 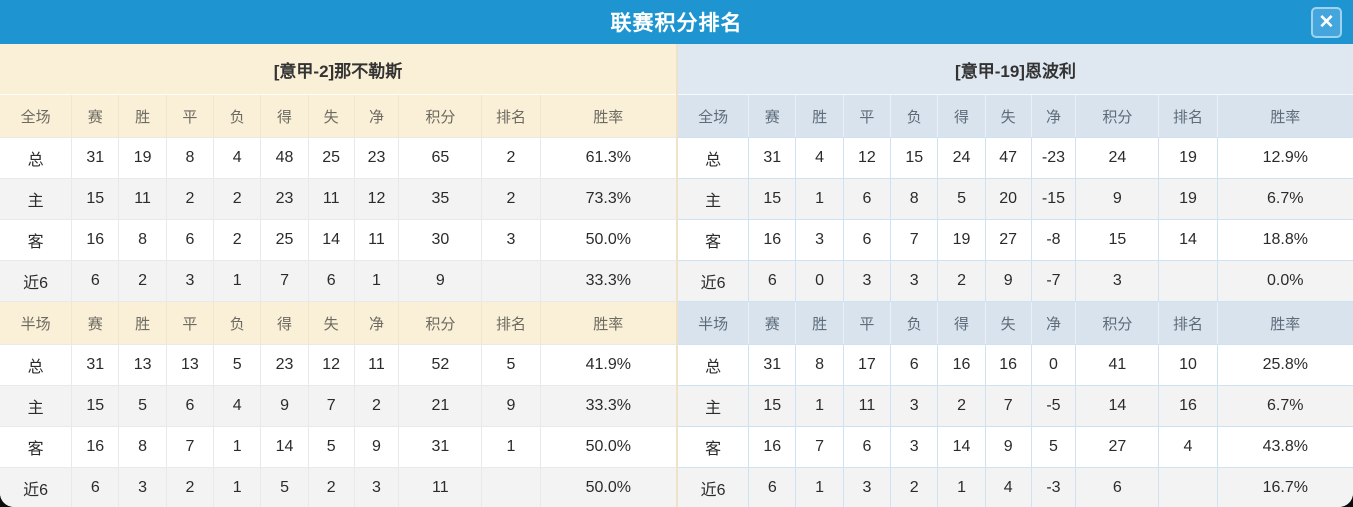 What do you see at coordinates (867, 158) in the screenshot?
I see `stat-cell: 12` at bounding box center [867, 158].